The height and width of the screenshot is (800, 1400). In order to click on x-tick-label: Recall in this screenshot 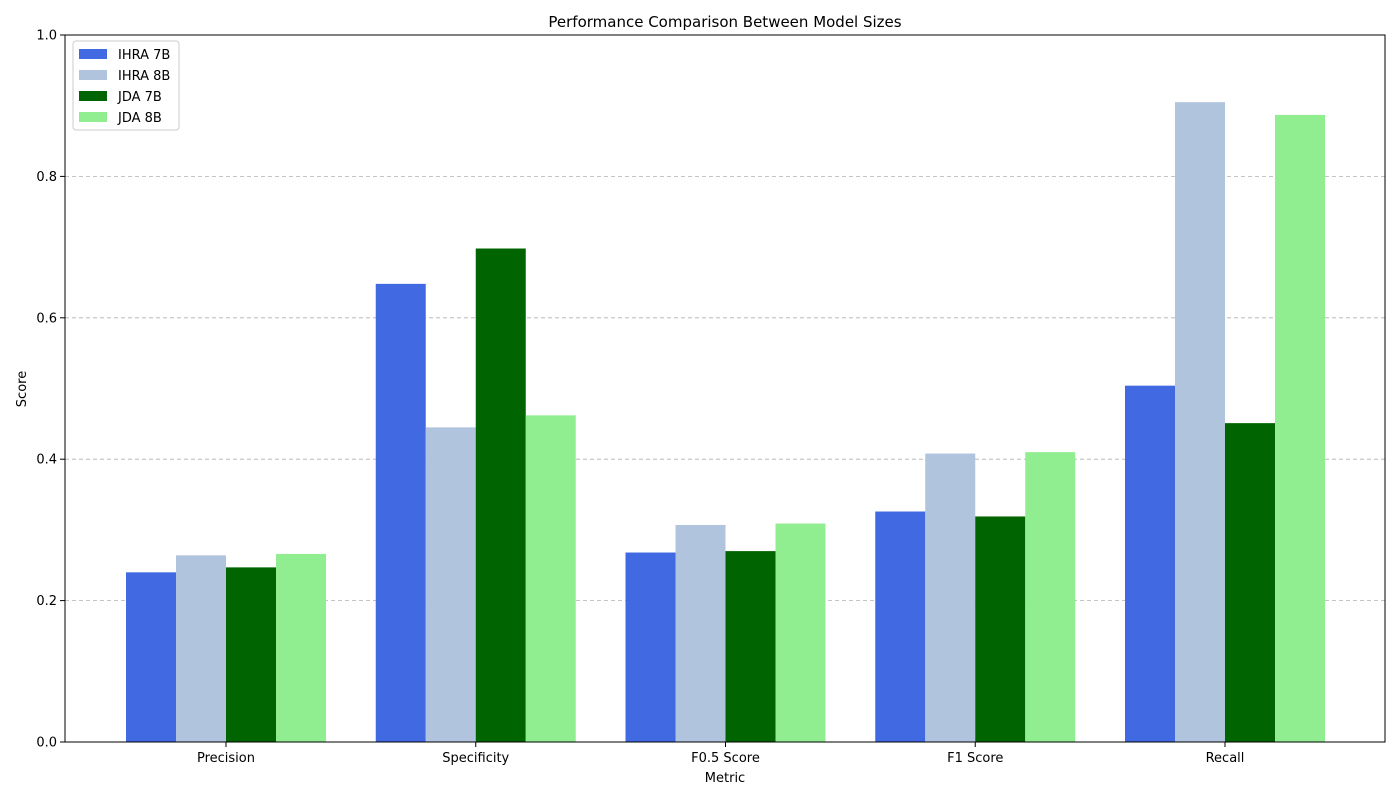, I will do `click(1225, 758)`.